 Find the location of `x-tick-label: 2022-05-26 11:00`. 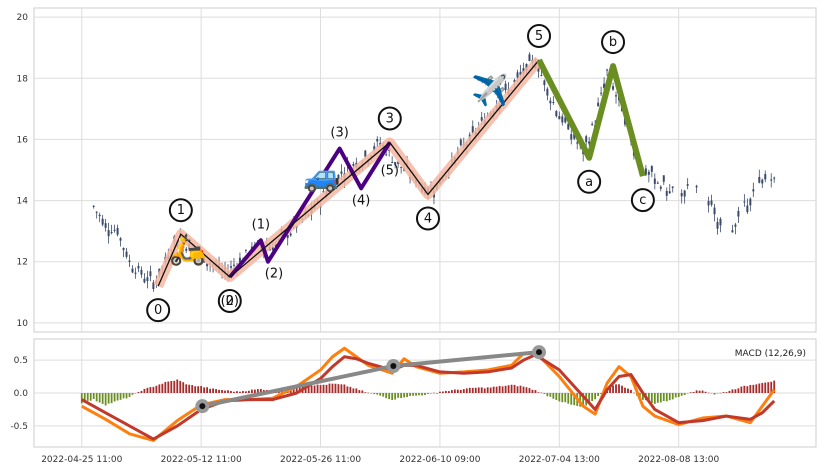

x-tick-label: 2022-05-26 11:00 is located at coordinates (320, 460).